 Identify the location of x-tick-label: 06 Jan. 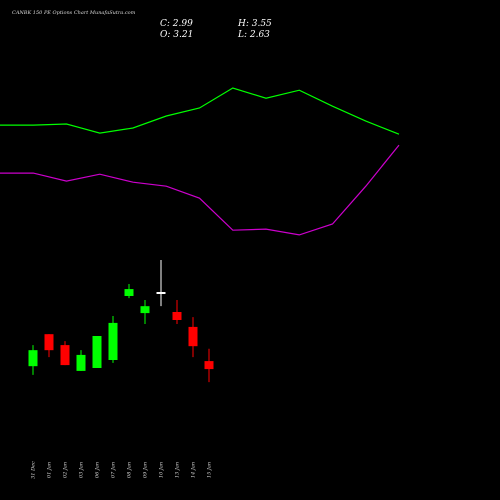
(98, 470).